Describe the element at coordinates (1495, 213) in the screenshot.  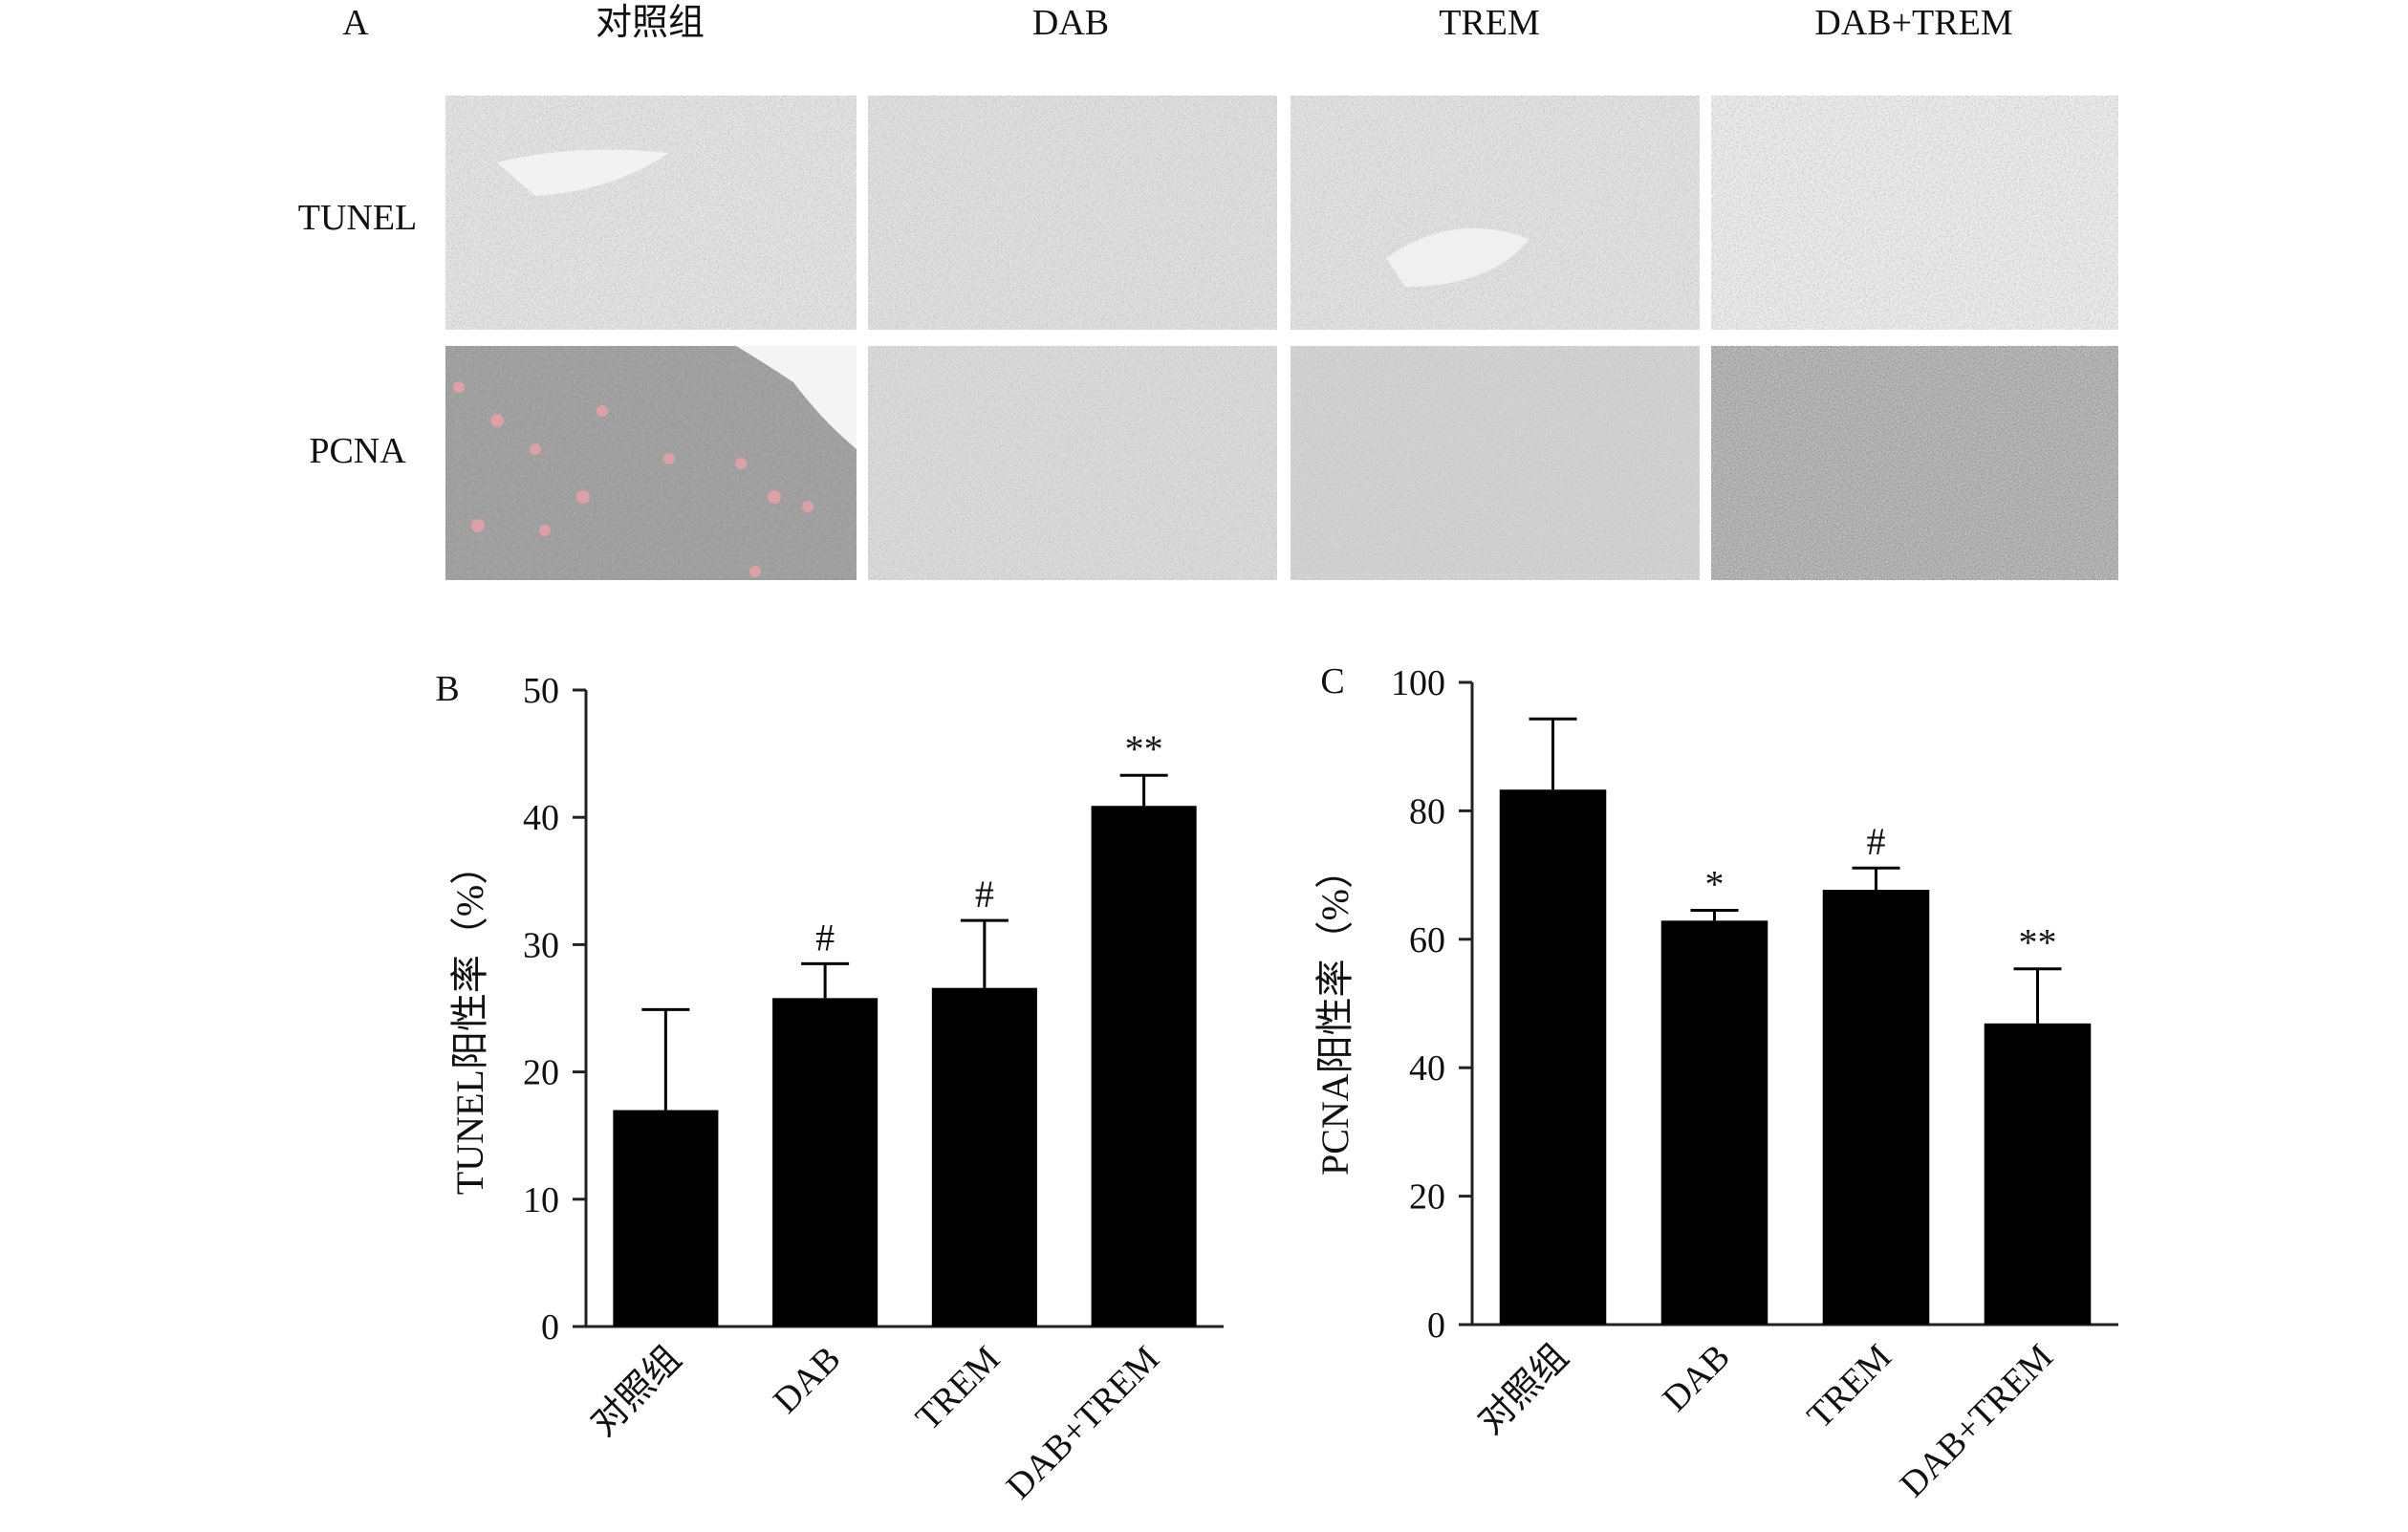
I see `micrograph-tunel-trem` at that location.